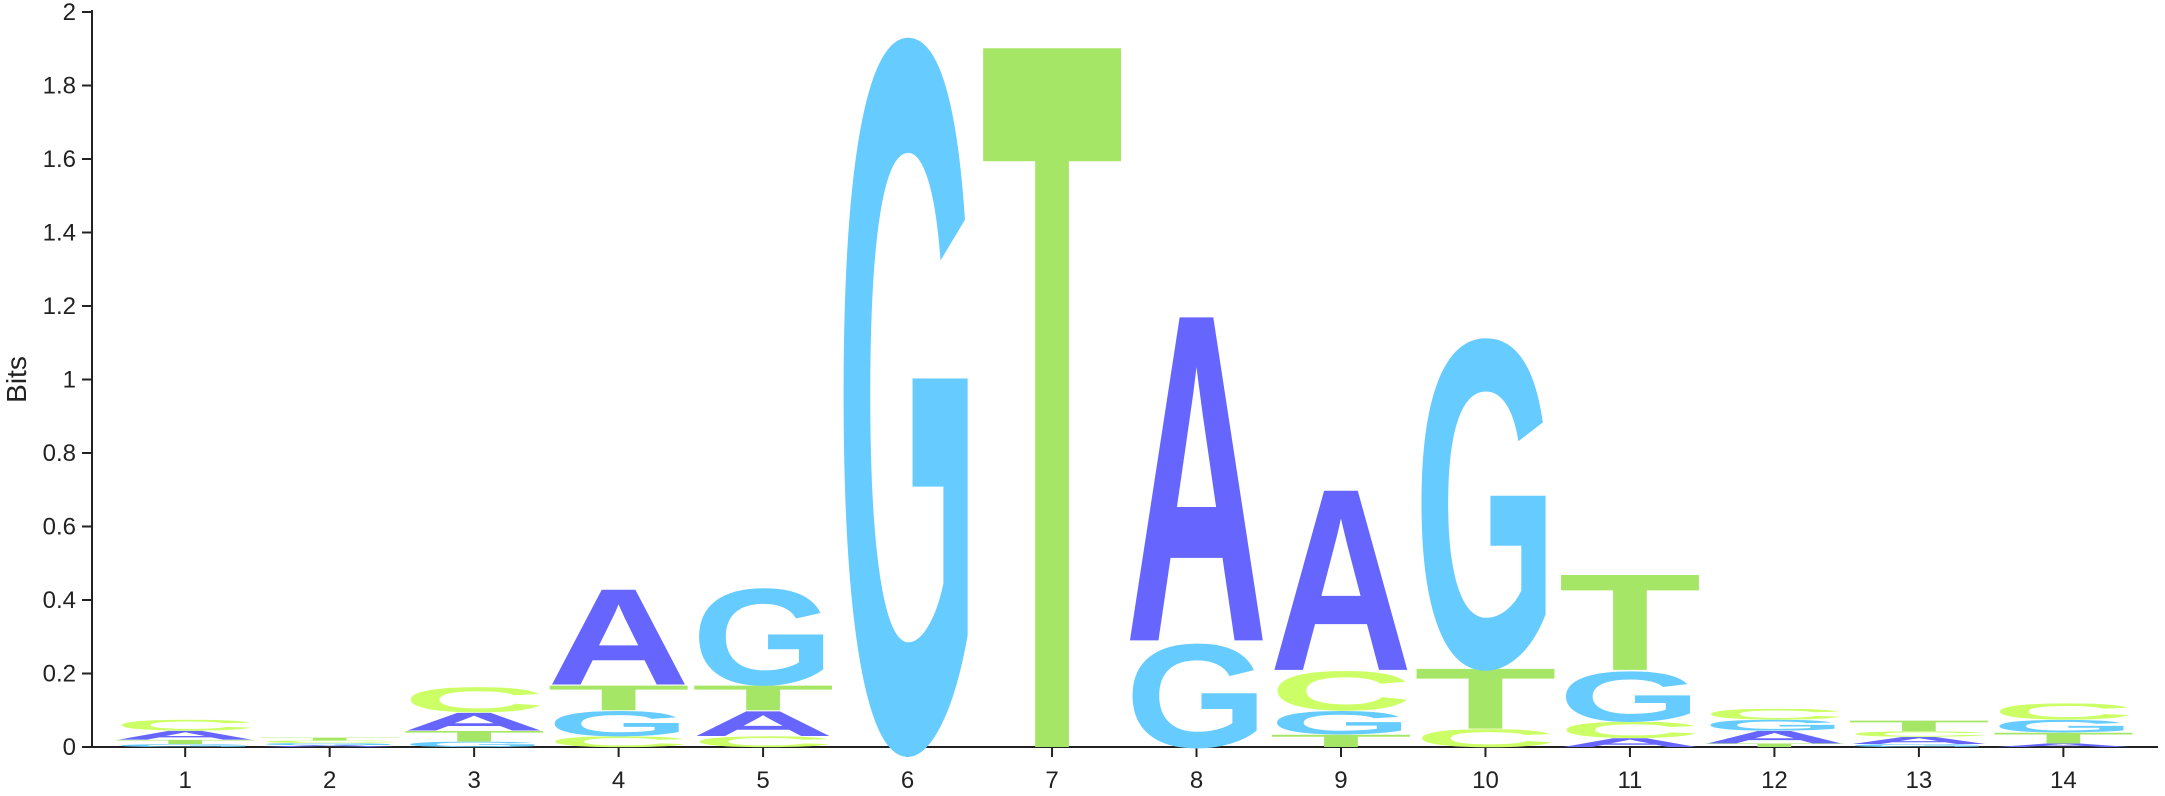  I want to click on y-tick-label: 1.4, so click(59, 233).